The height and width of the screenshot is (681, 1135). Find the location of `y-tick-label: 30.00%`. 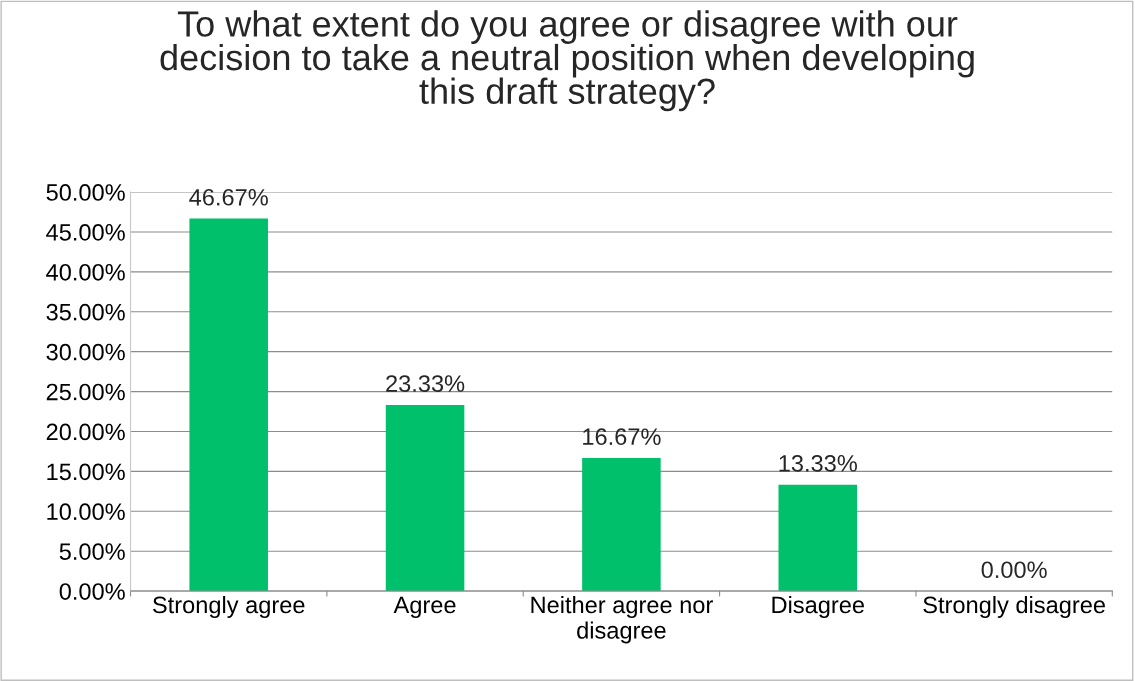

y-tick-label: 30.00% is located at coordinates (85, 352).